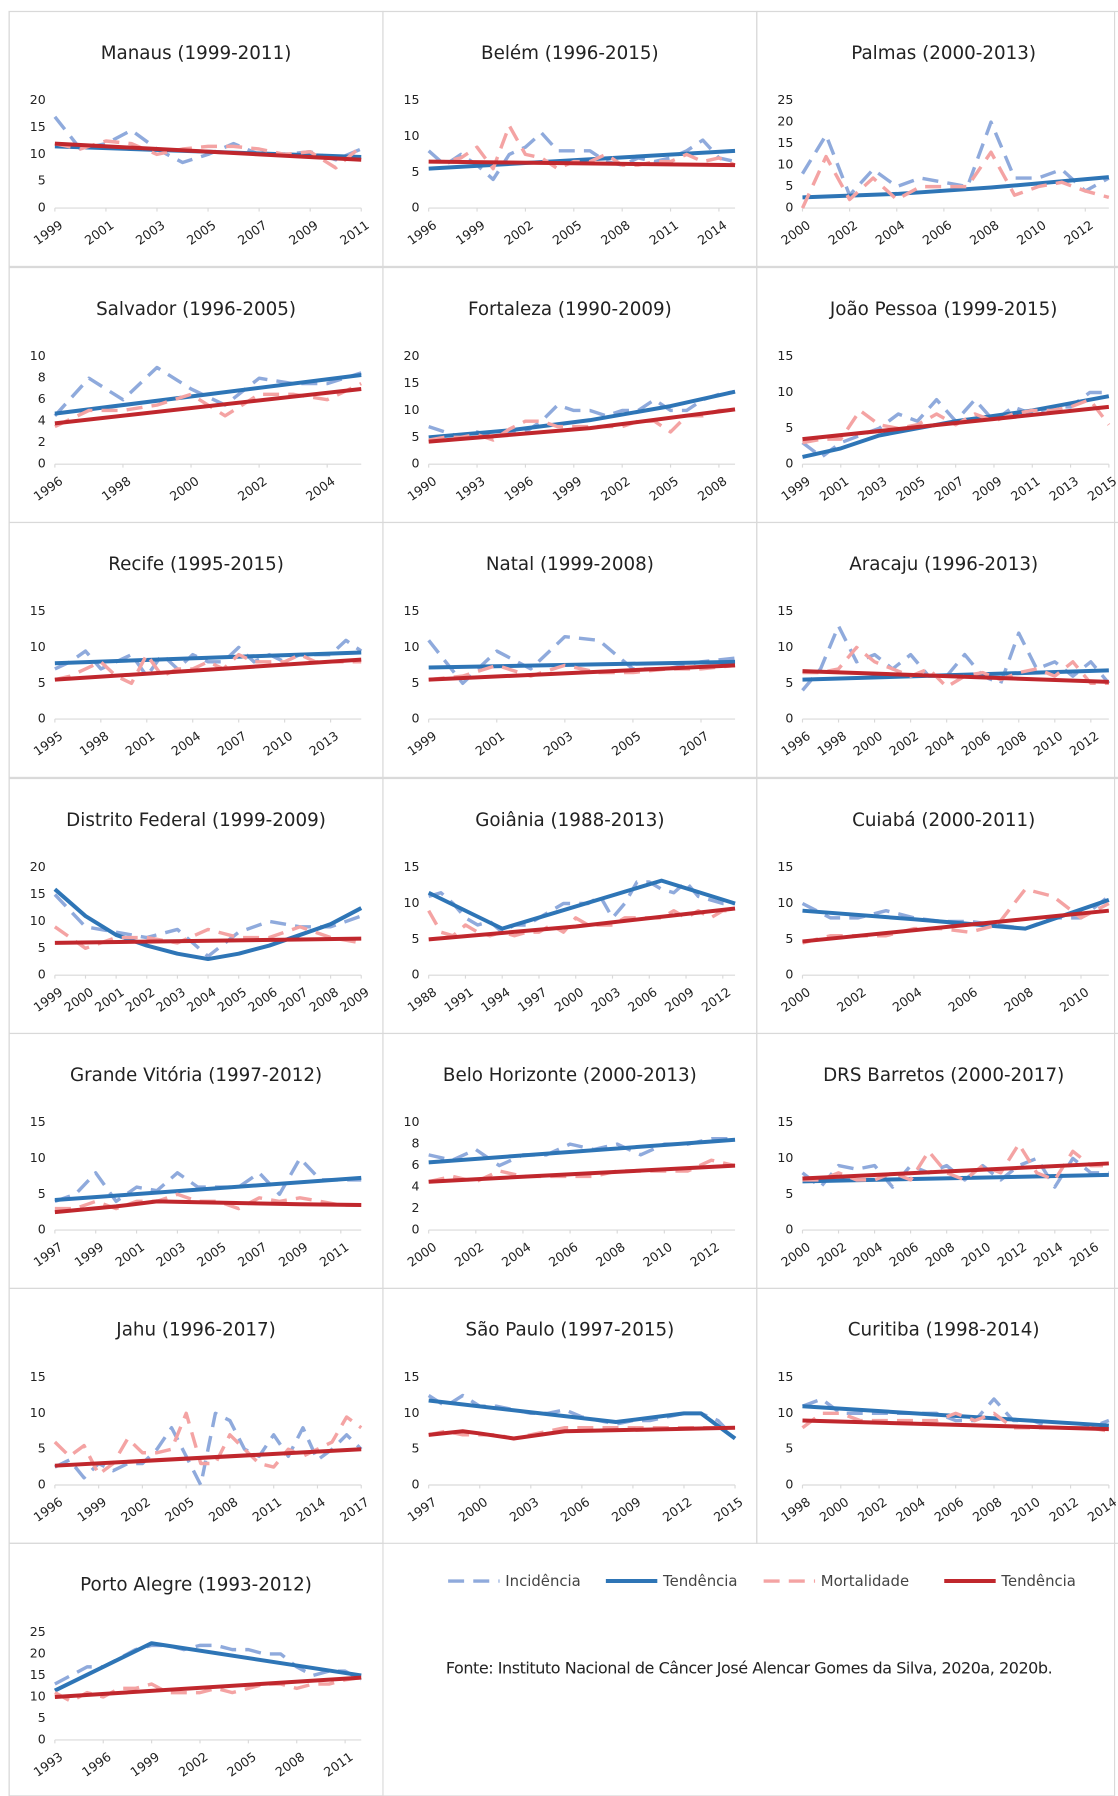 Image resolution: width=1118 pixels, height=1796 pixels. I want to click on x-tick-label: 2014, so click(1101, 1509).